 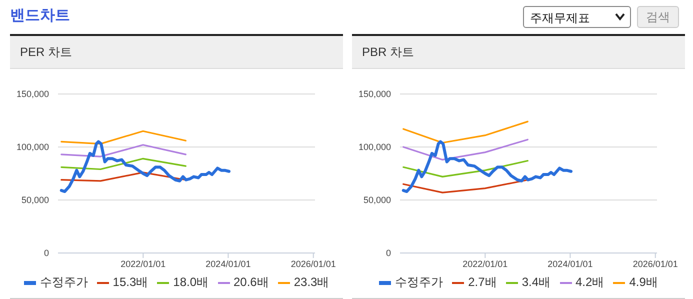 I want to click on legend-label: 3.4배, so click(x=536, y=282).